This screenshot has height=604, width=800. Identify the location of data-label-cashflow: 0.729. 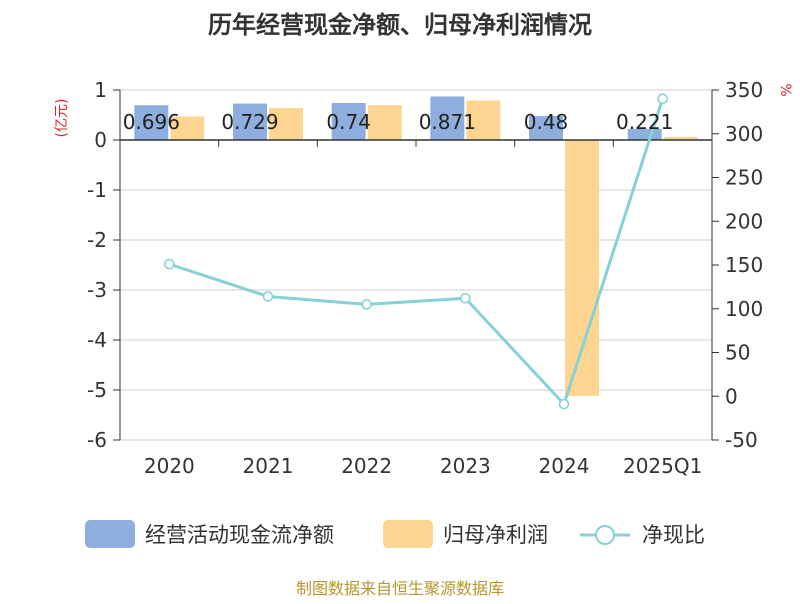
(249, 122).